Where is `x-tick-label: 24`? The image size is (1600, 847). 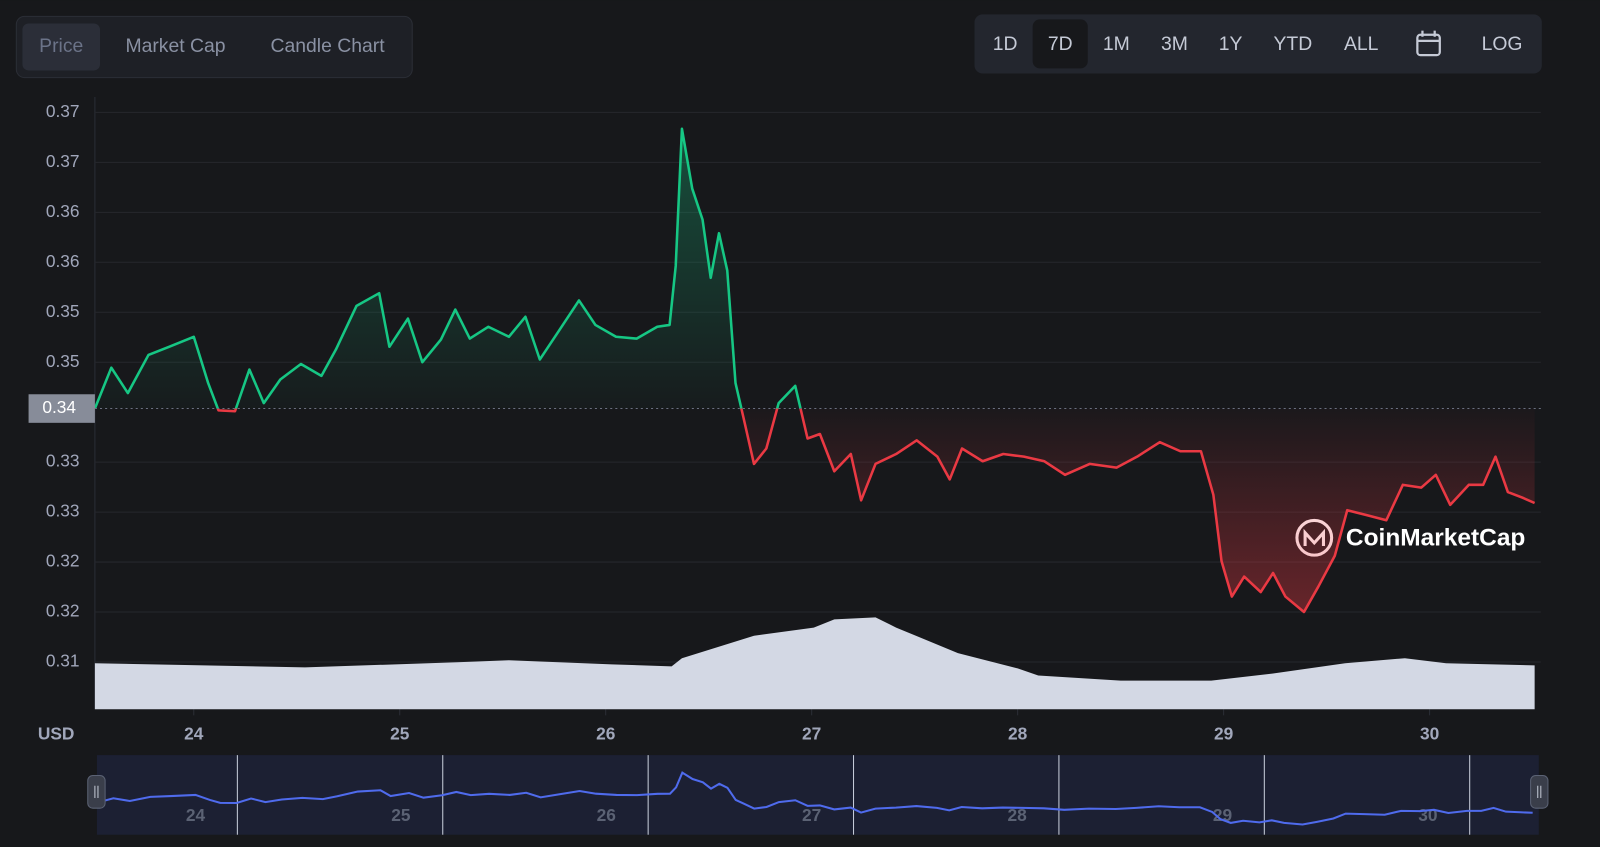
x-tick-label: 24 is located at coordinates (194, 733).